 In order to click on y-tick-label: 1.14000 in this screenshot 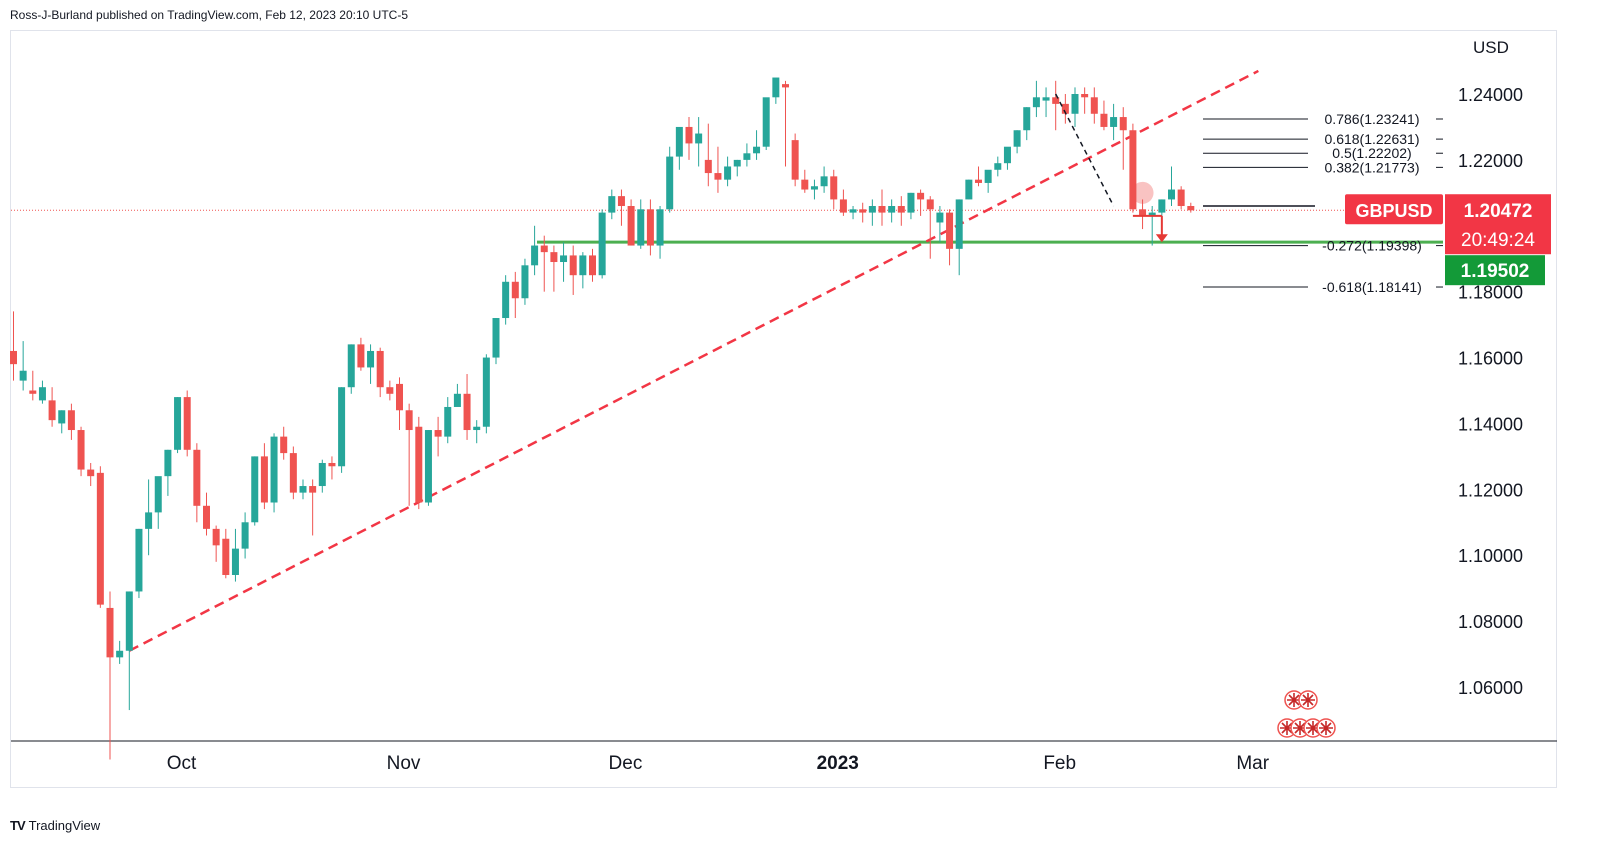, I will do `click(1490, 424)`.